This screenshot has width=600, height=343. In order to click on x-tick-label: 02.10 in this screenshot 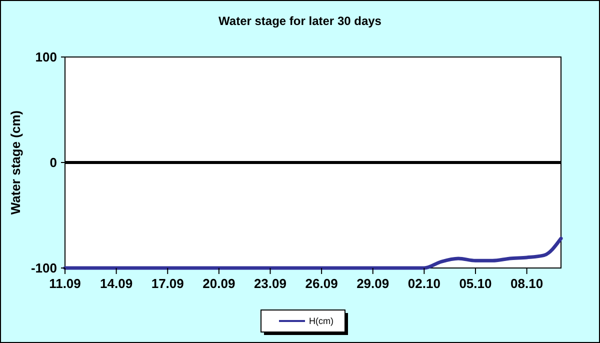, I will do `click(424, 283)`.